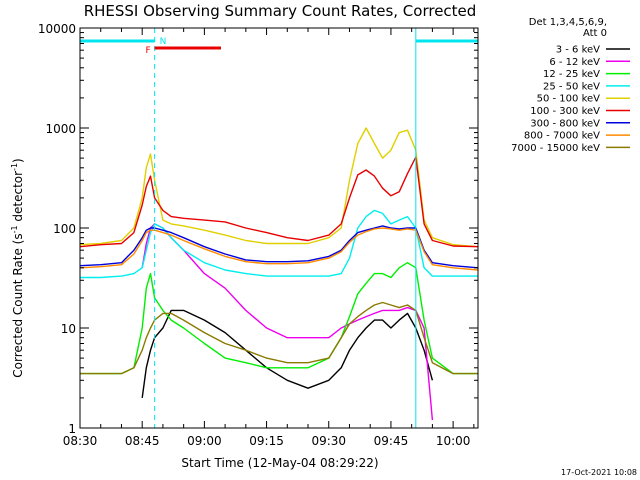 Image resolution: width=640 pixels, height=480 pixels. I want to click on x-tick-label-6: 10:00, so click(453, 441).